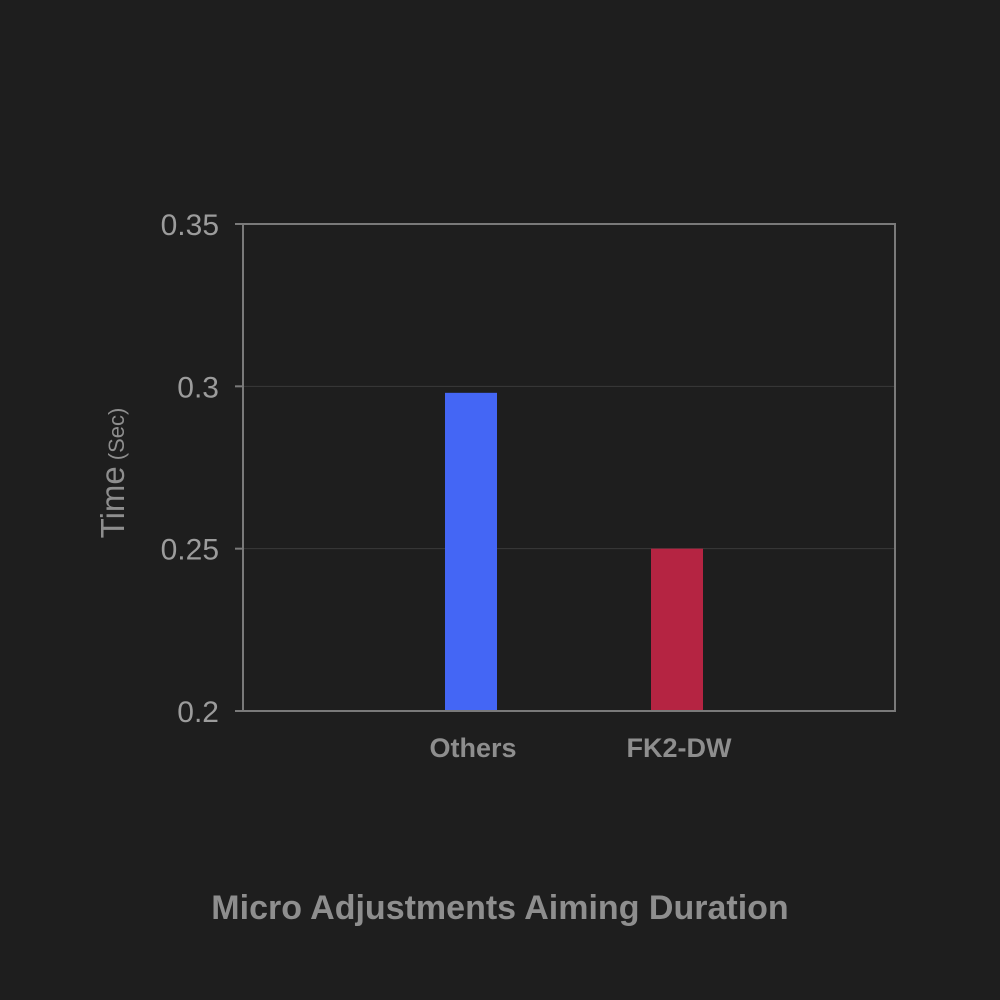  I want to click on bar-fk2-dw, so click(677, 629).